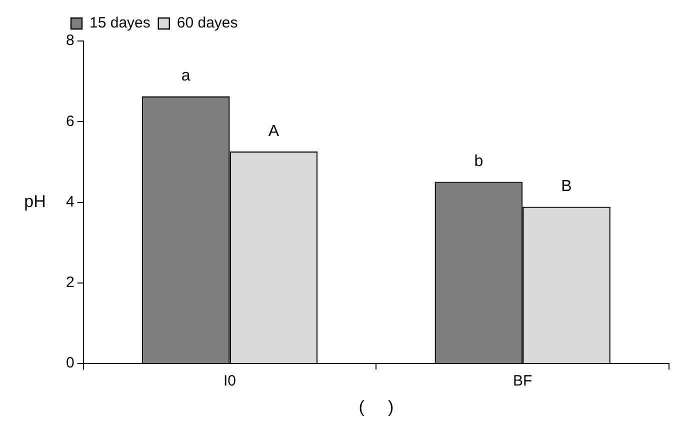 The image size is (687, 430). Describe the element at coordinates (230, 381) in the screenshot. I see `x-tick-label: I0` at that location.